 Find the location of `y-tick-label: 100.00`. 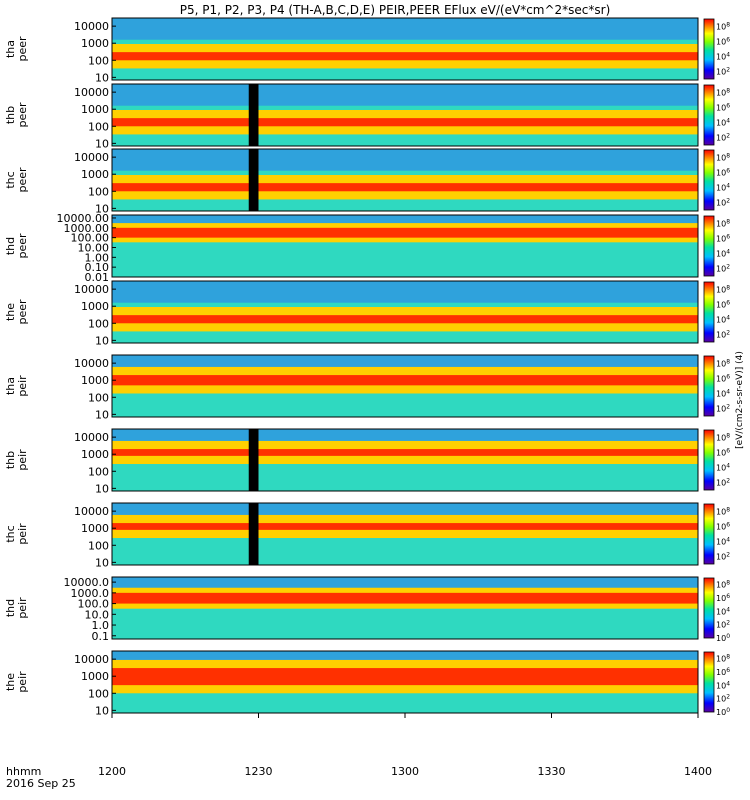

y-tick-label: 100.00 is located at coordinates (90, 238).